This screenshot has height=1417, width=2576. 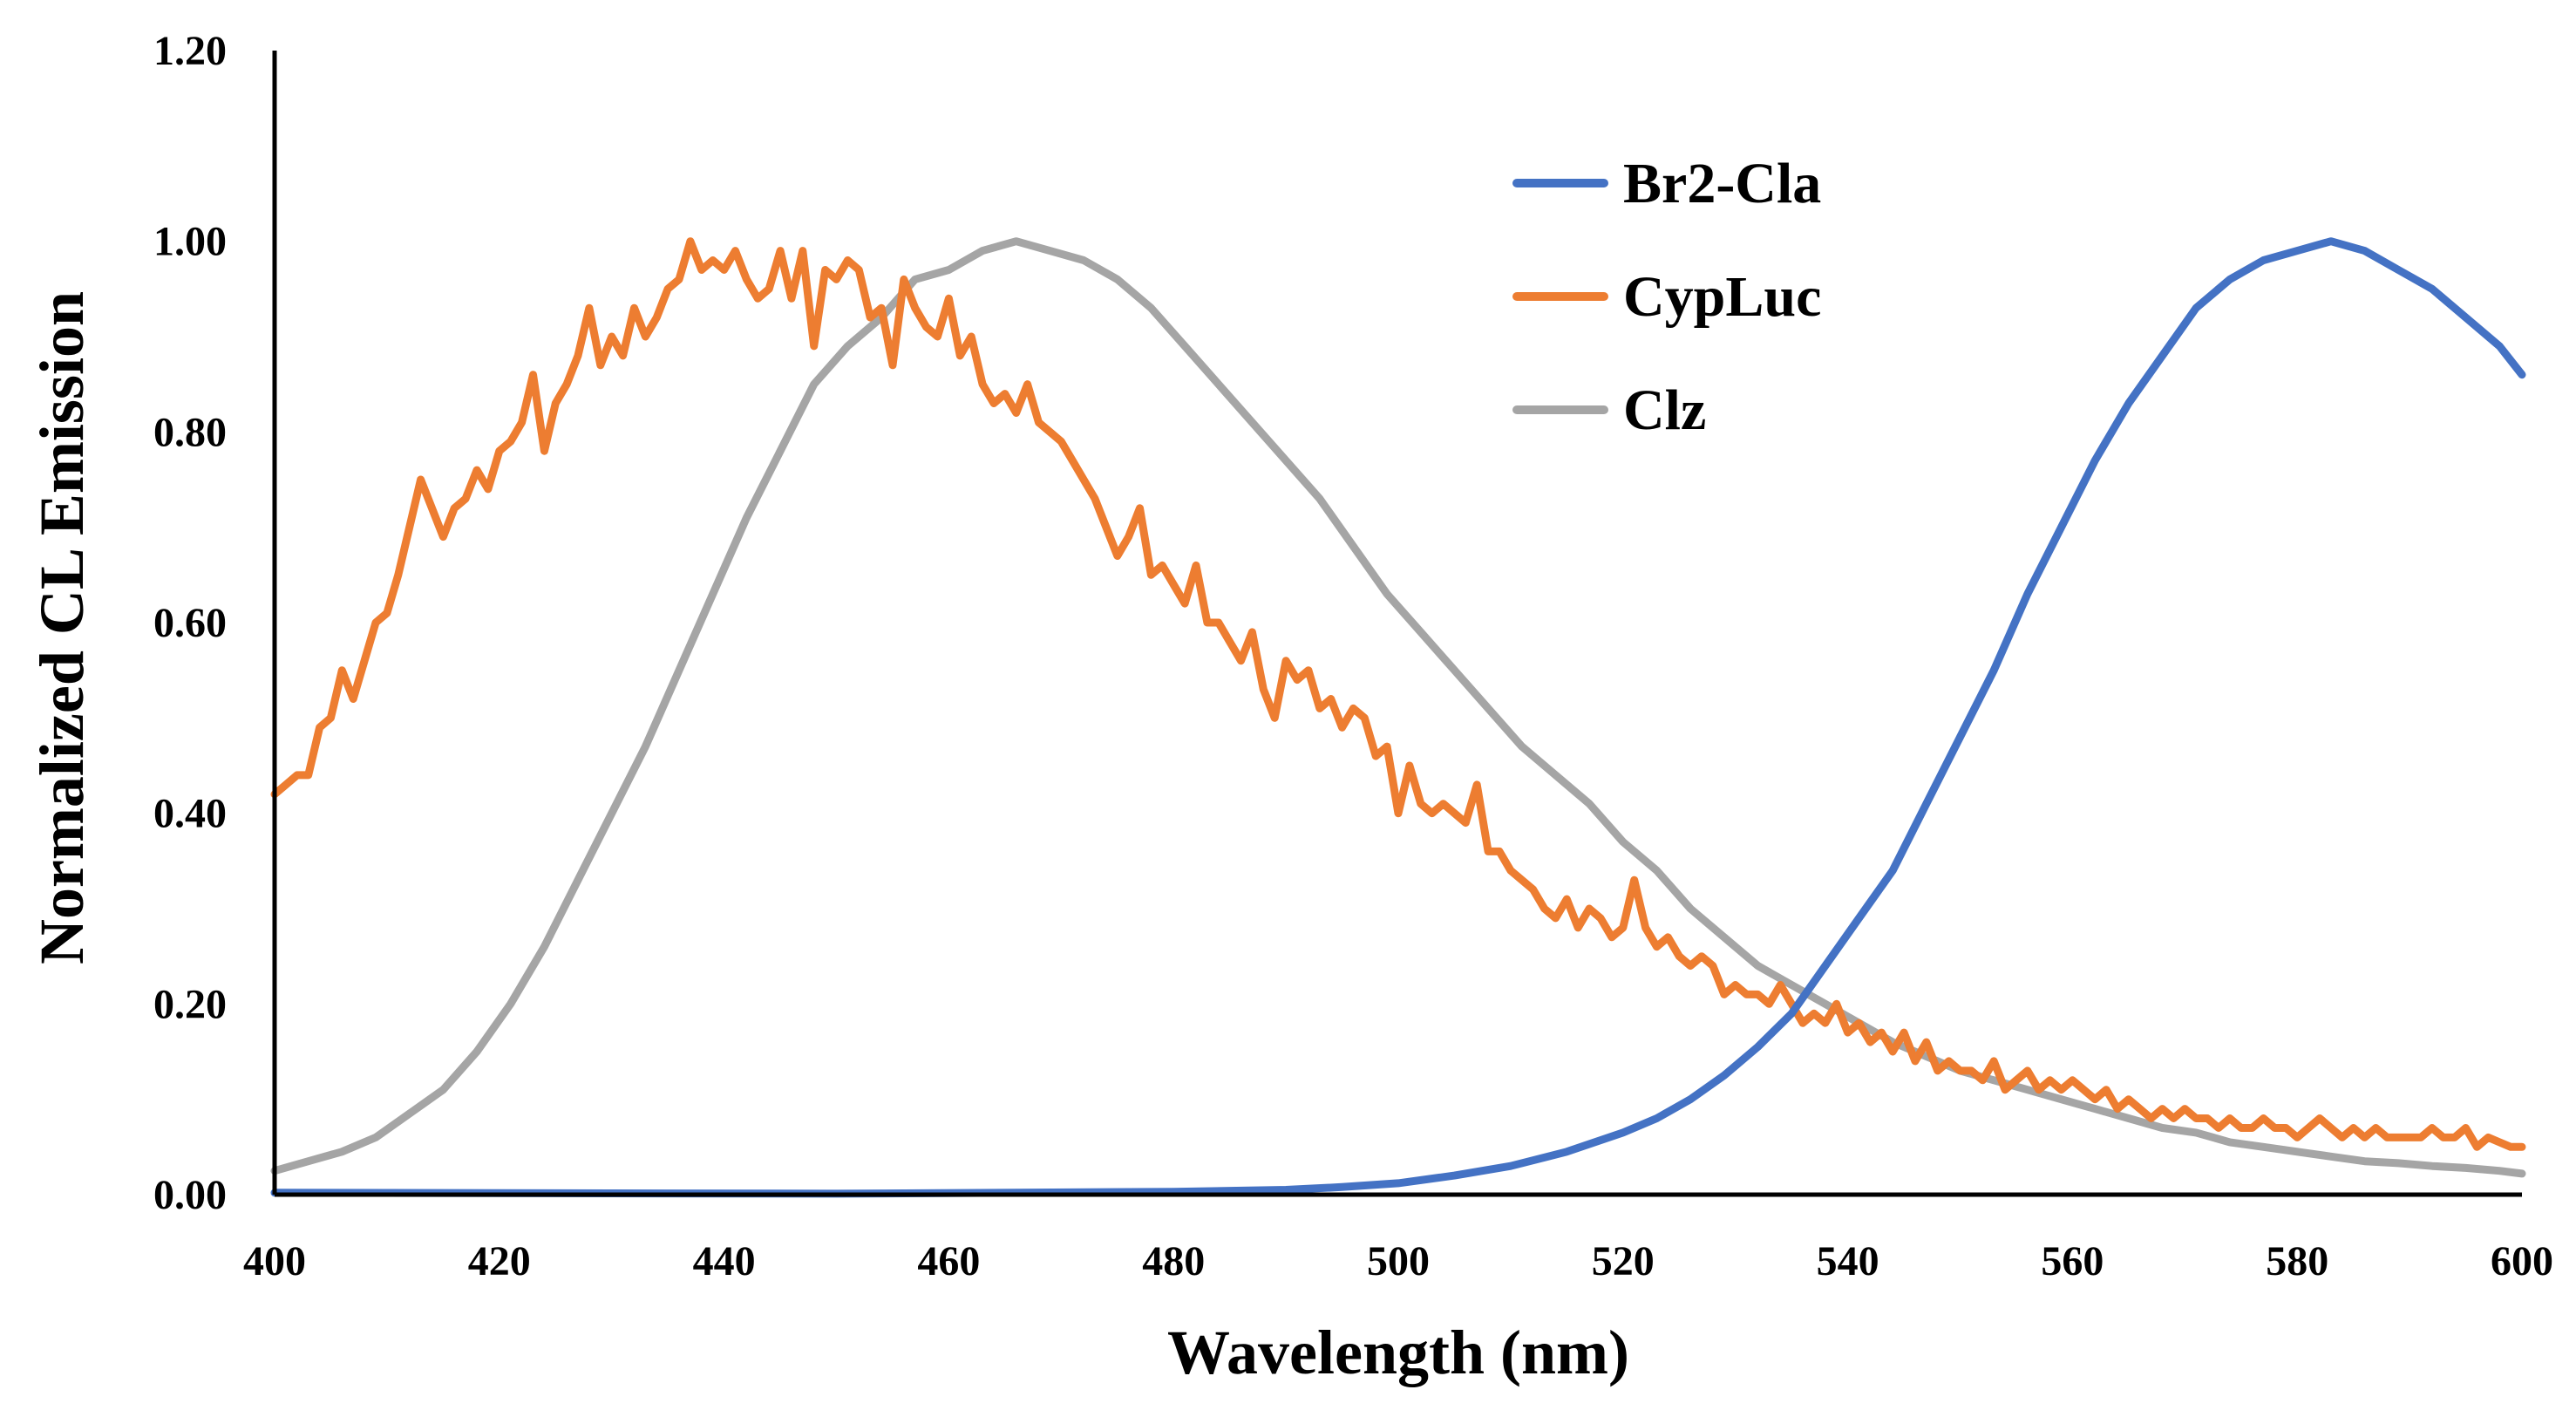 I want to click on x-tick-label: 420, so click(x=500, y=1261).